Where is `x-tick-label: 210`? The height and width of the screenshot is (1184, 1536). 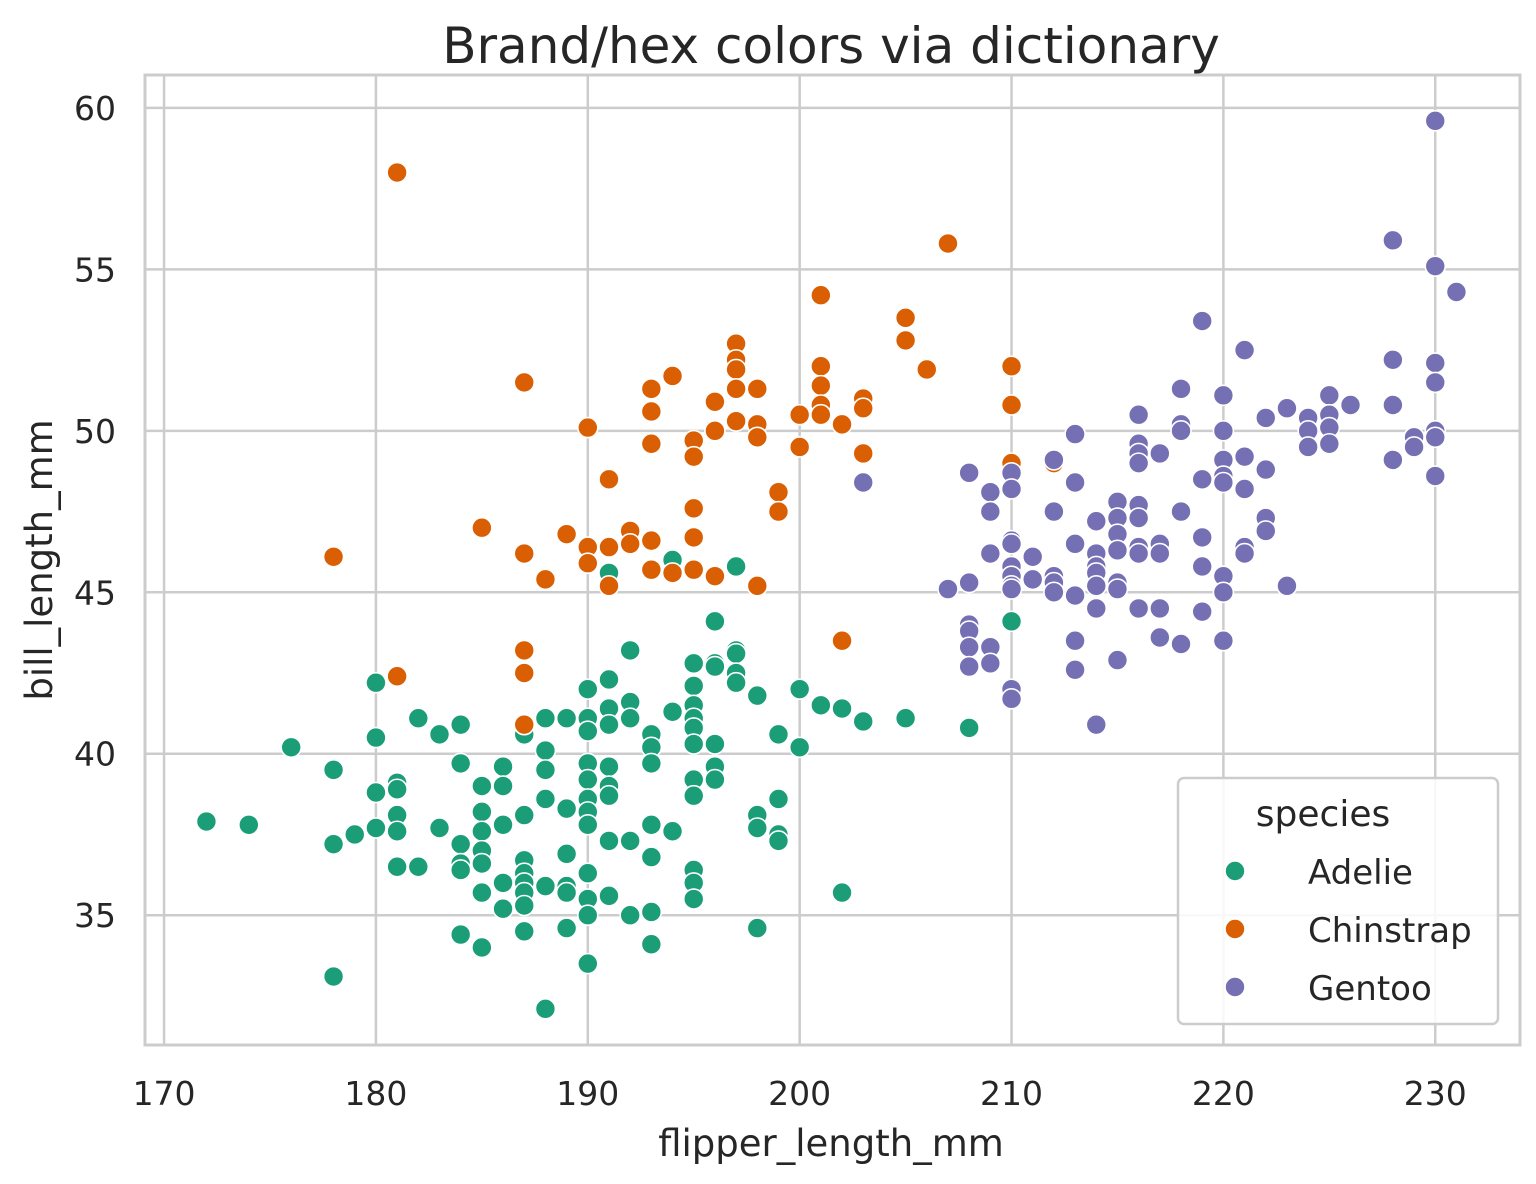
x-tick-label: 210 is located at coordinates (1011, 1093).